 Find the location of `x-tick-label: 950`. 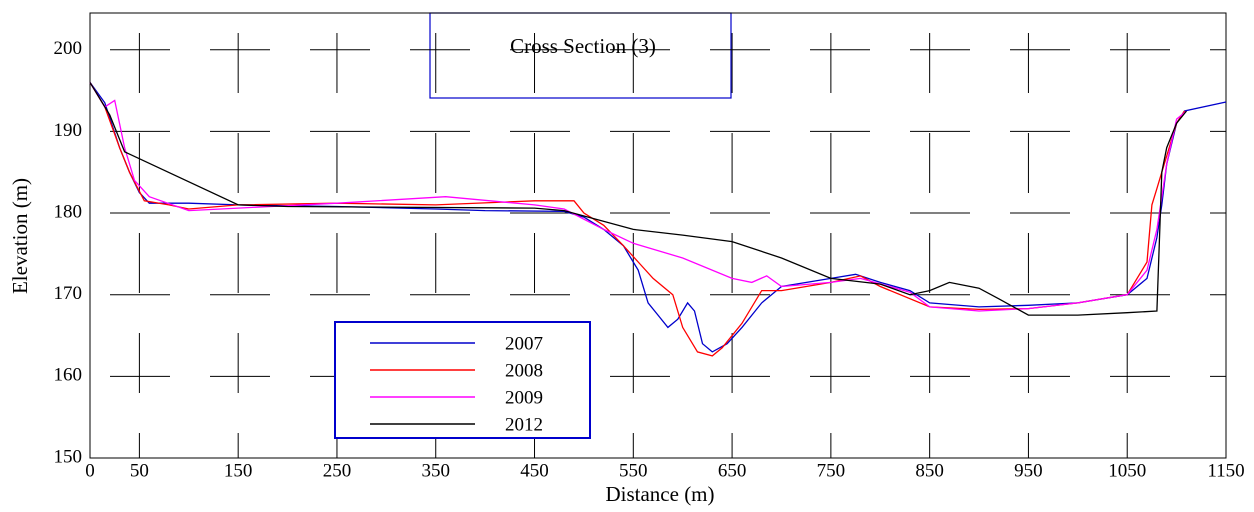

x-tick-label: 950 is located at coordinates (1028, 470).